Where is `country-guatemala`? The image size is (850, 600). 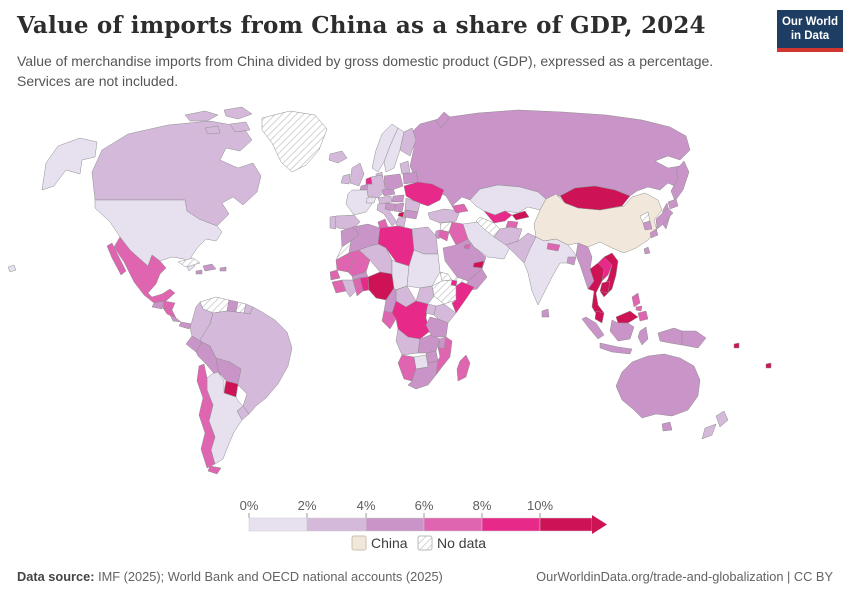
country-guatemala is located at coordinates (158, 305).